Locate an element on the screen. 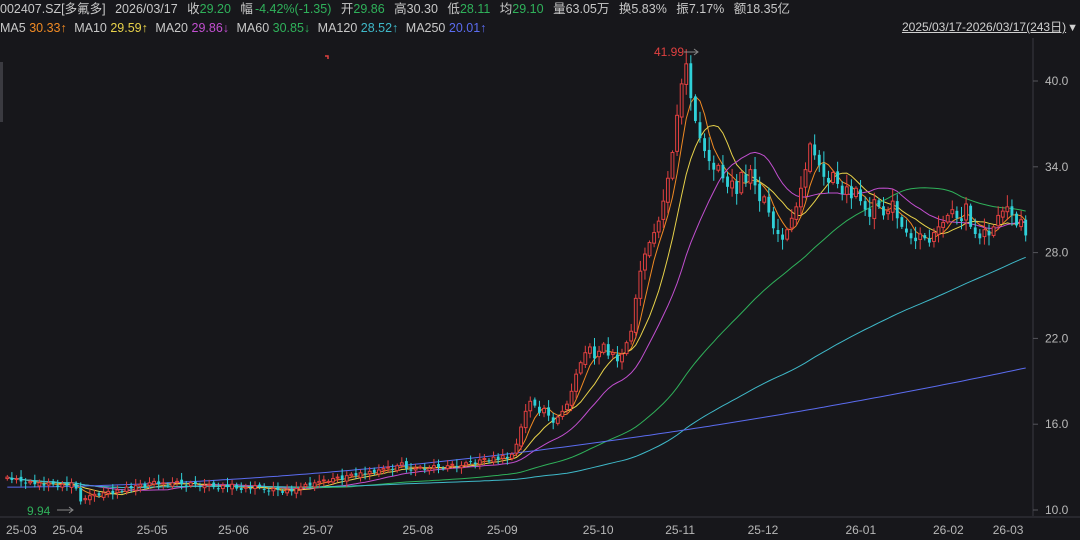 The width and height of the screenshot is (1080, 540). quote-date: 2026/03/17 is located at coordinates (146, 9).